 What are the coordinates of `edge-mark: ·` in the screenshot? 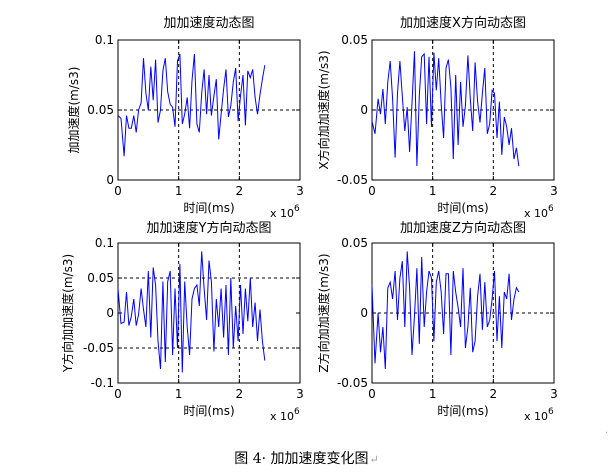 It's located at (607, 433).